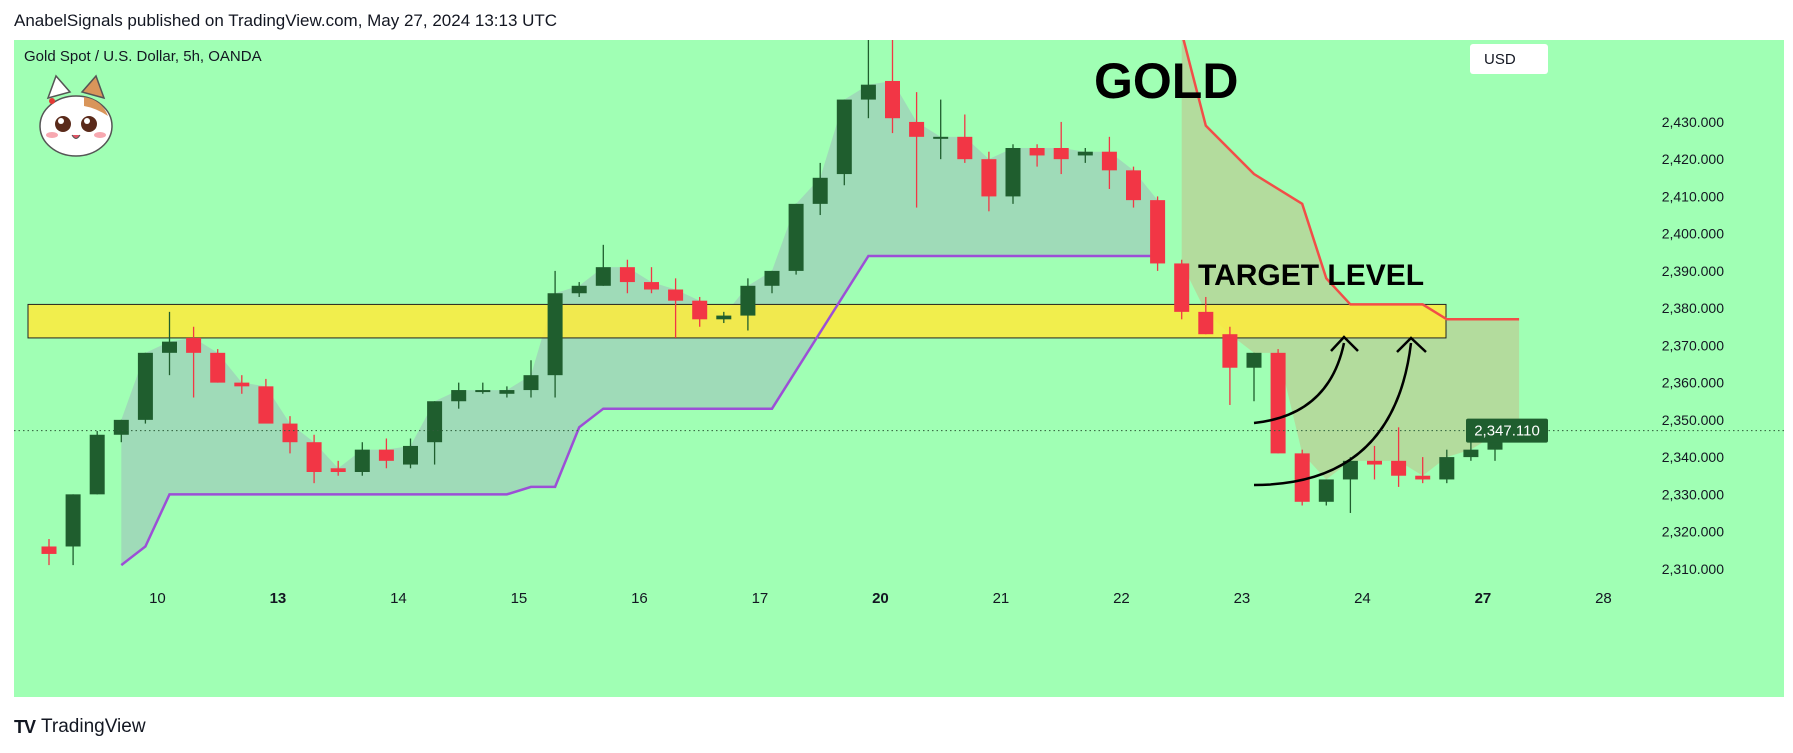  I want to click on arrow-head-long-icon, so click(1411, 344).